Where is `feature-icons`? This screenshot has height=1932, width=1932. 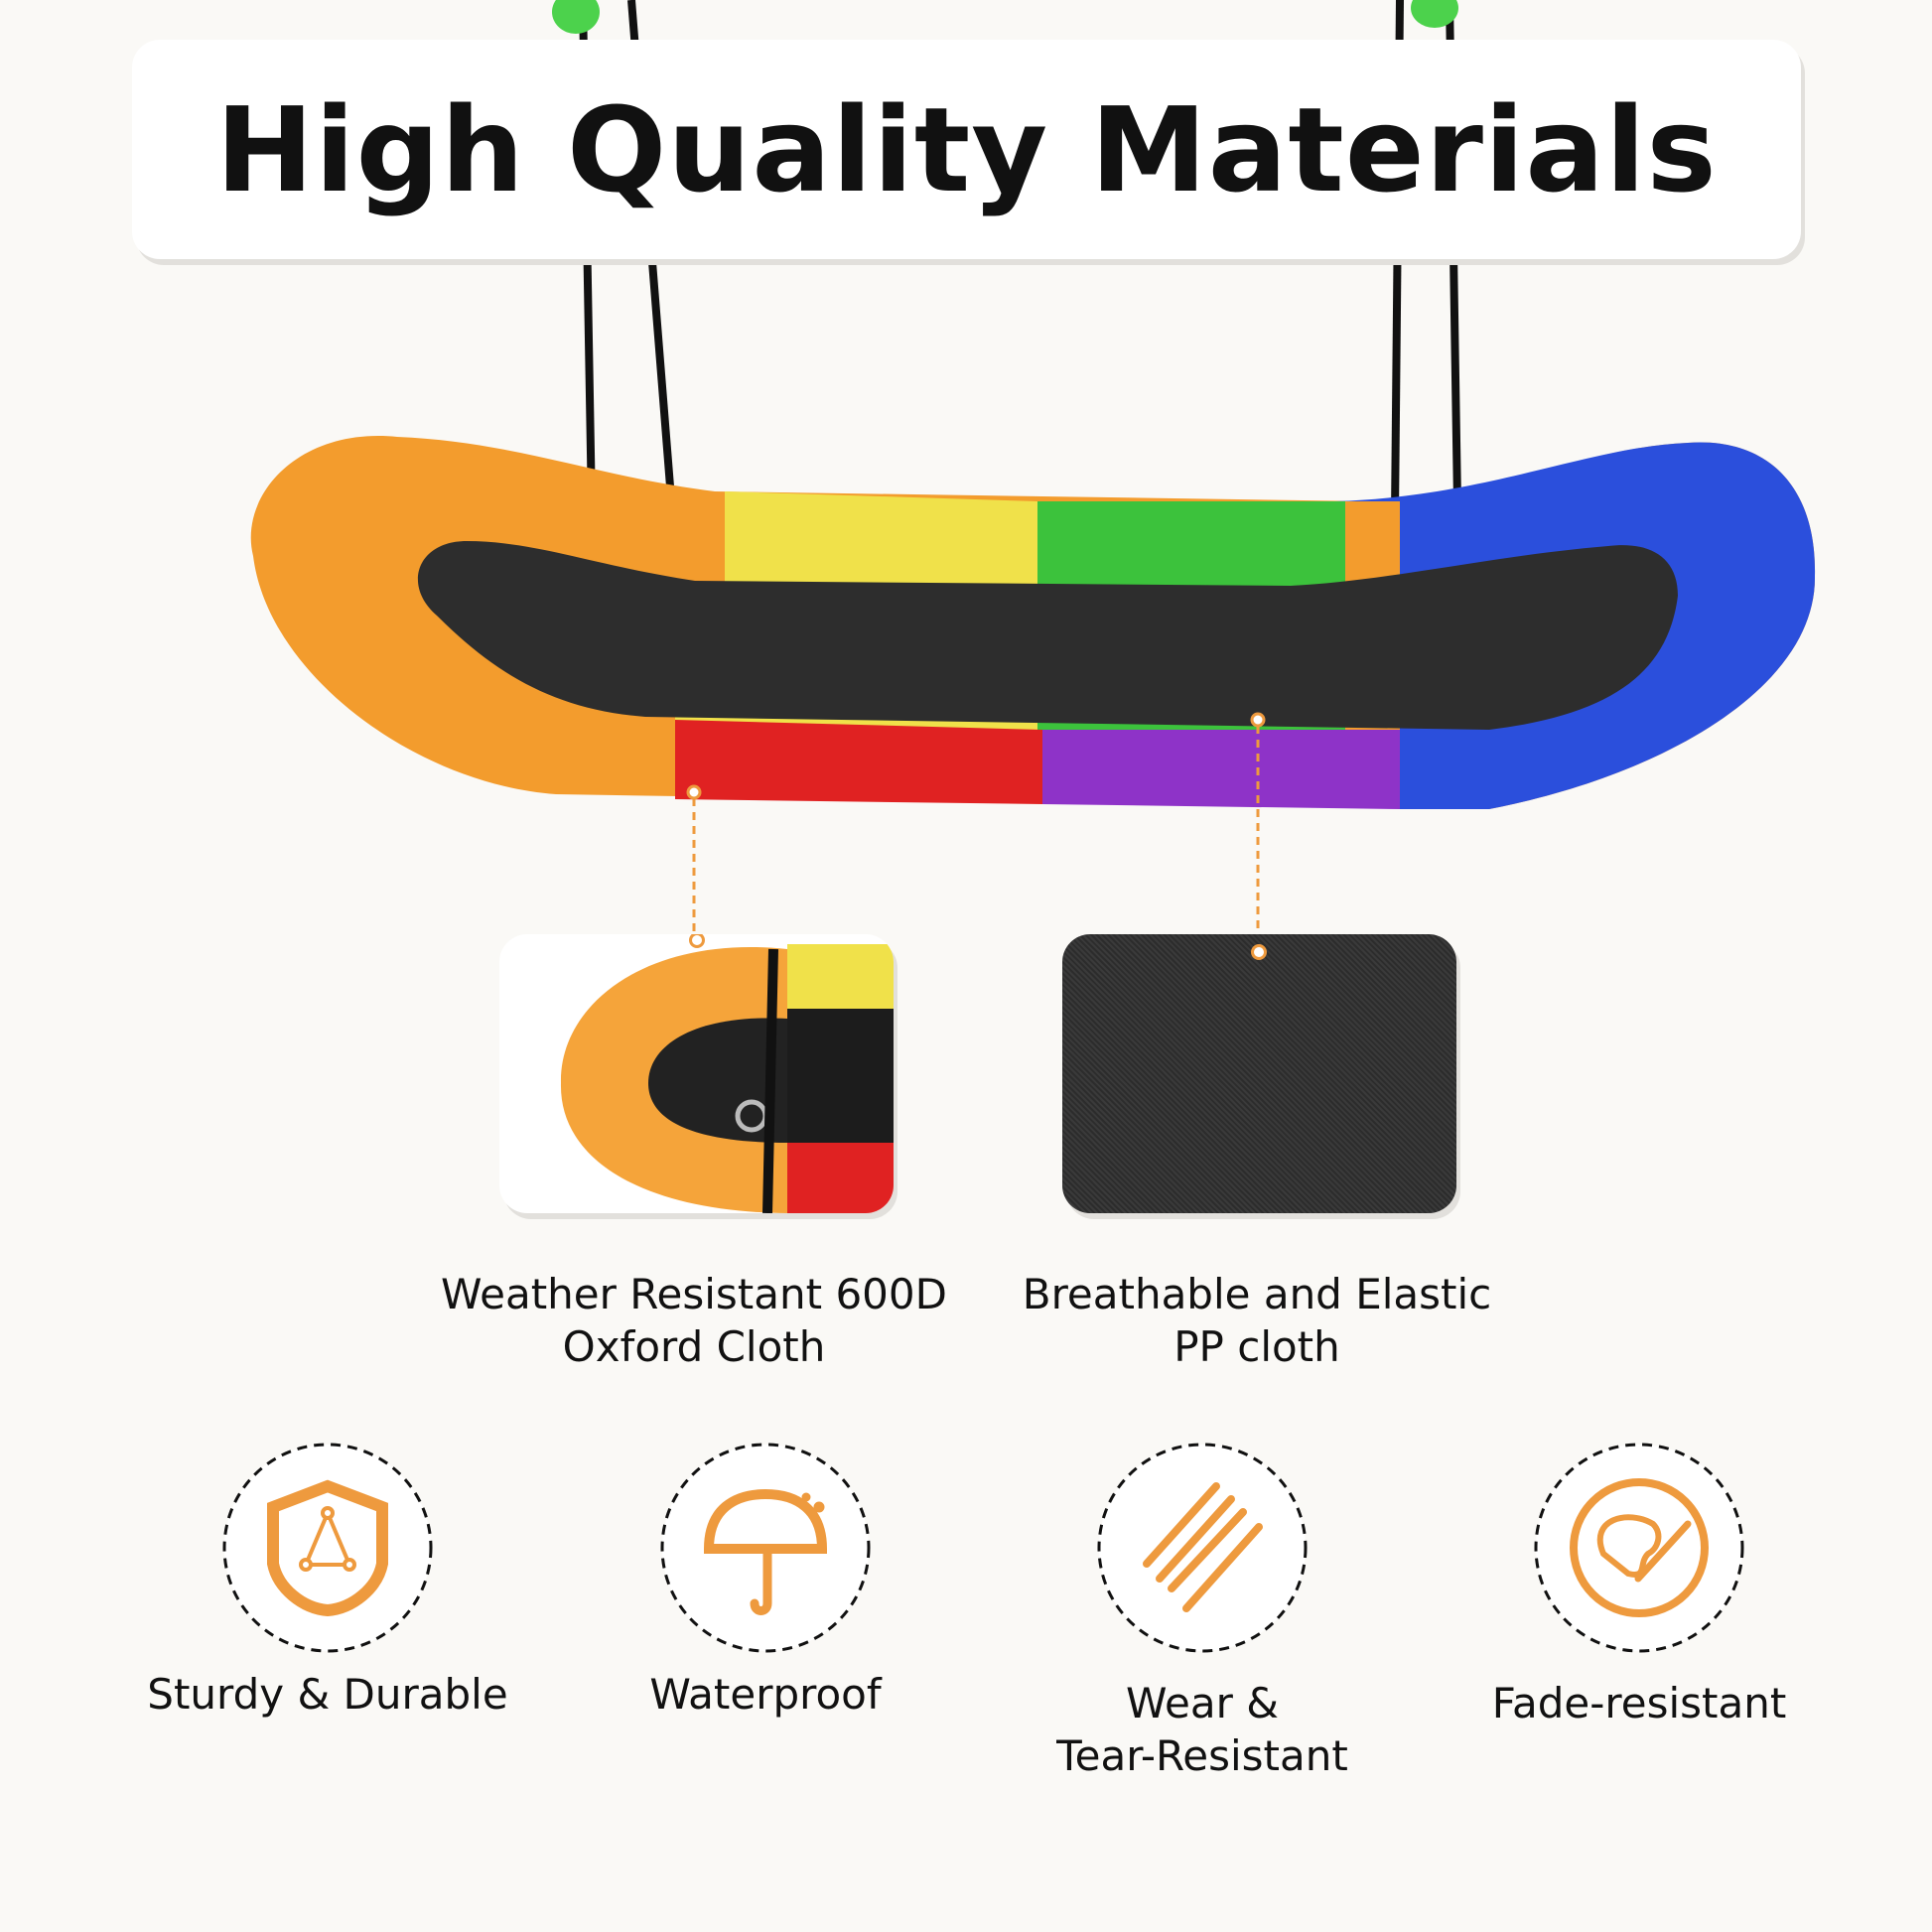
feature-icons is located at coordinates (983, 1548).